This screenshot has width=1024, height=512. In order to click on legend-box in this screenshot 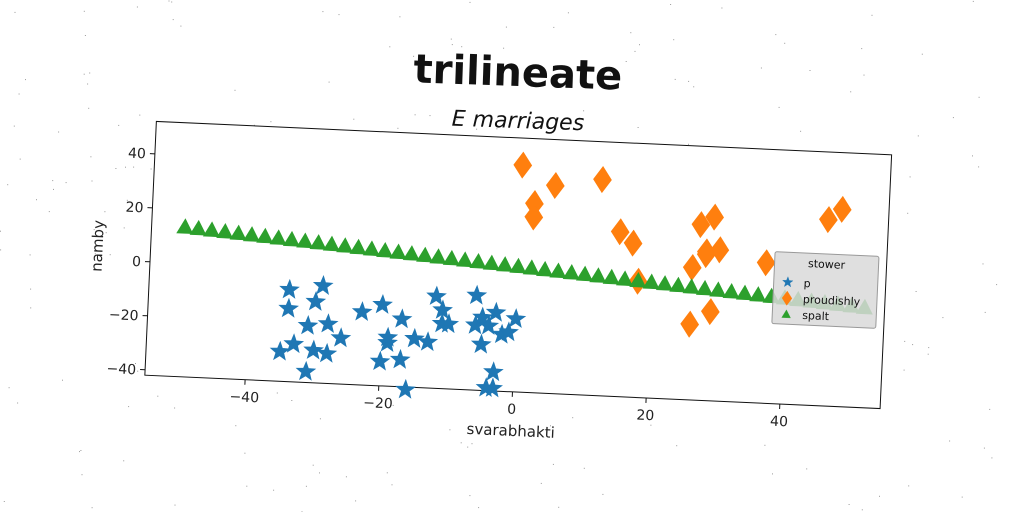, I will do `click(825, 290)`.